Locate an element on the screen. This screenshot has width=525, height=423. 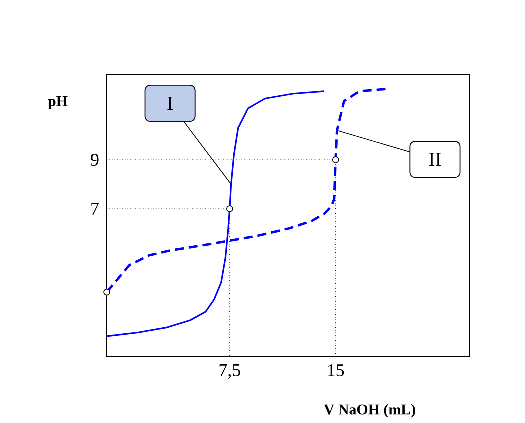
annotation: I is located at coordinates (170, 103).